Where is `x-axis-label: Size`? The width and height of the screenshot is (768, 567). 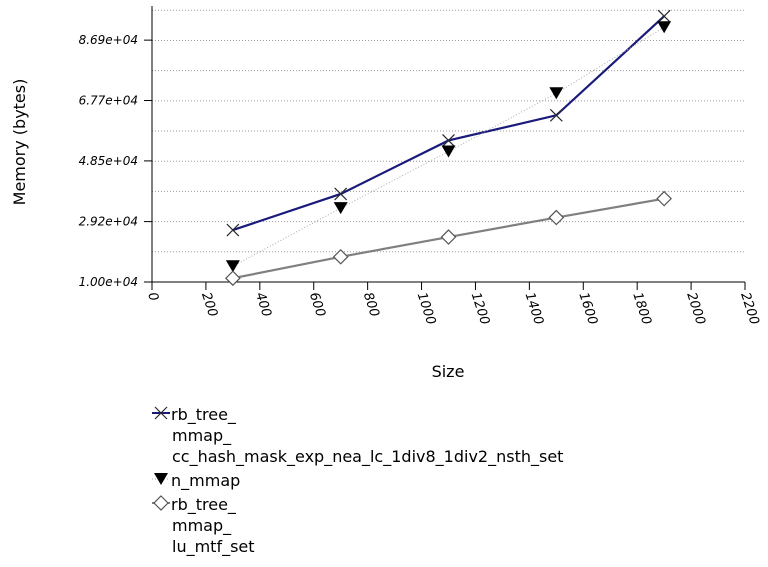
x-axis-label: Size is located at coordinates (448, 371).